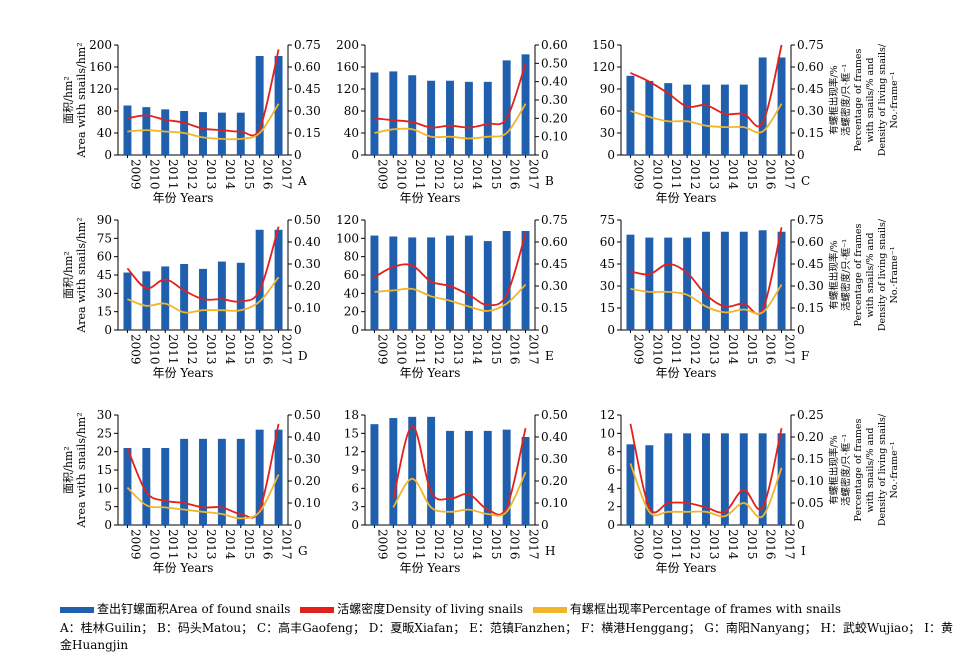  Describe the element at coordinates (714, 349) in the screenshot. I see `panel-f-x-tick-label: 2013` at that location.